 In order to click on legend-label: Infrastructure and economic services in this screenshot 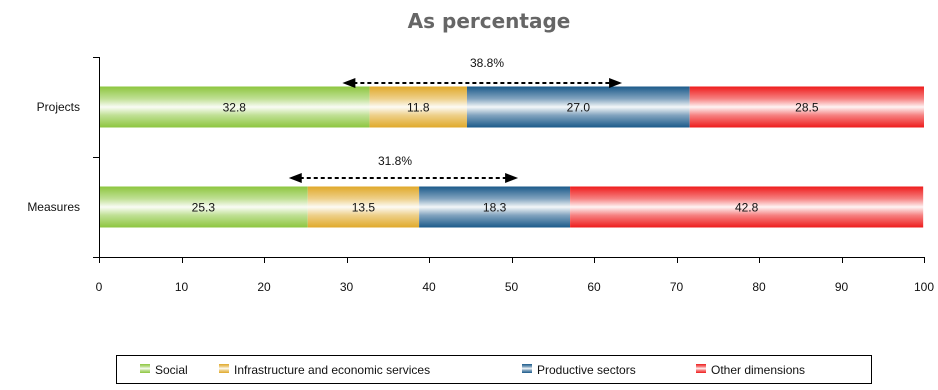, I will do `click(332, 370)`.